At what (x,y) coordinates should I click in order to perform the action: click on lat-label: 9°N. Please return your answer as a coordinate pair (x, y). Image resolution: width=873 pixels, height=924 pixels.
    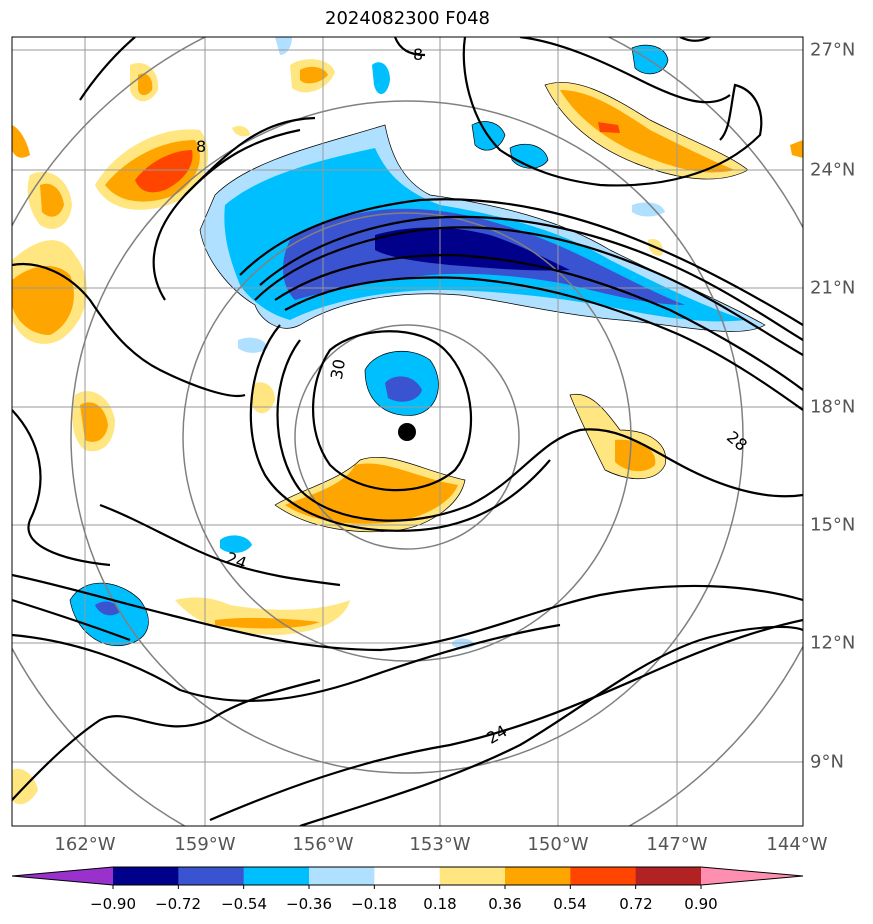
    Looking at the image, I should click on (827, 762).